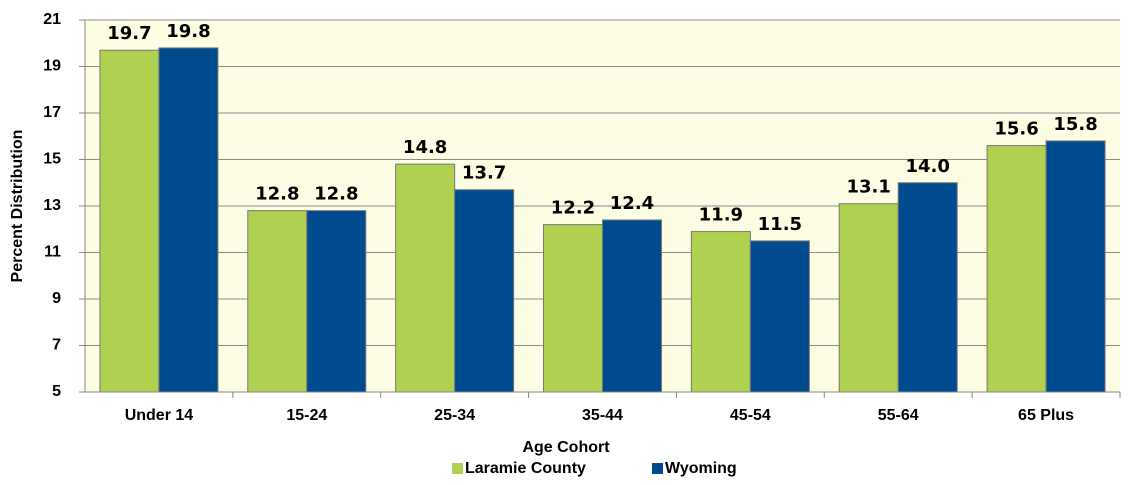 This screenshot has height=485, width=1133. I want to click on x-axis-title: Age Cohort, so click(566, 447).